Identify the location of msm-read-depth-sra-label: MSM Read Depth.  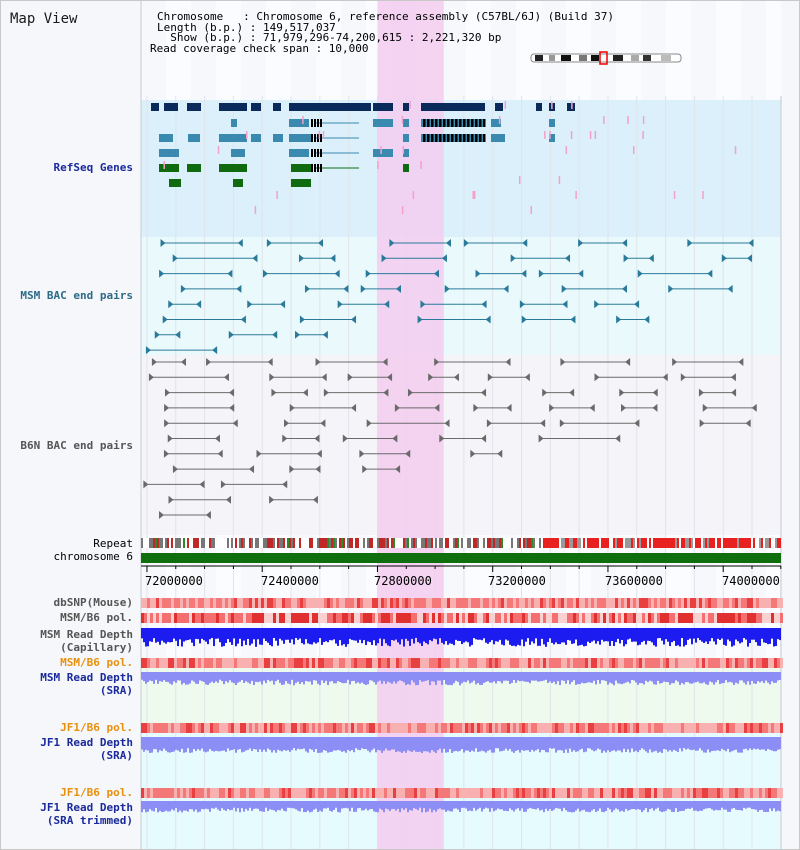
(86, 677).